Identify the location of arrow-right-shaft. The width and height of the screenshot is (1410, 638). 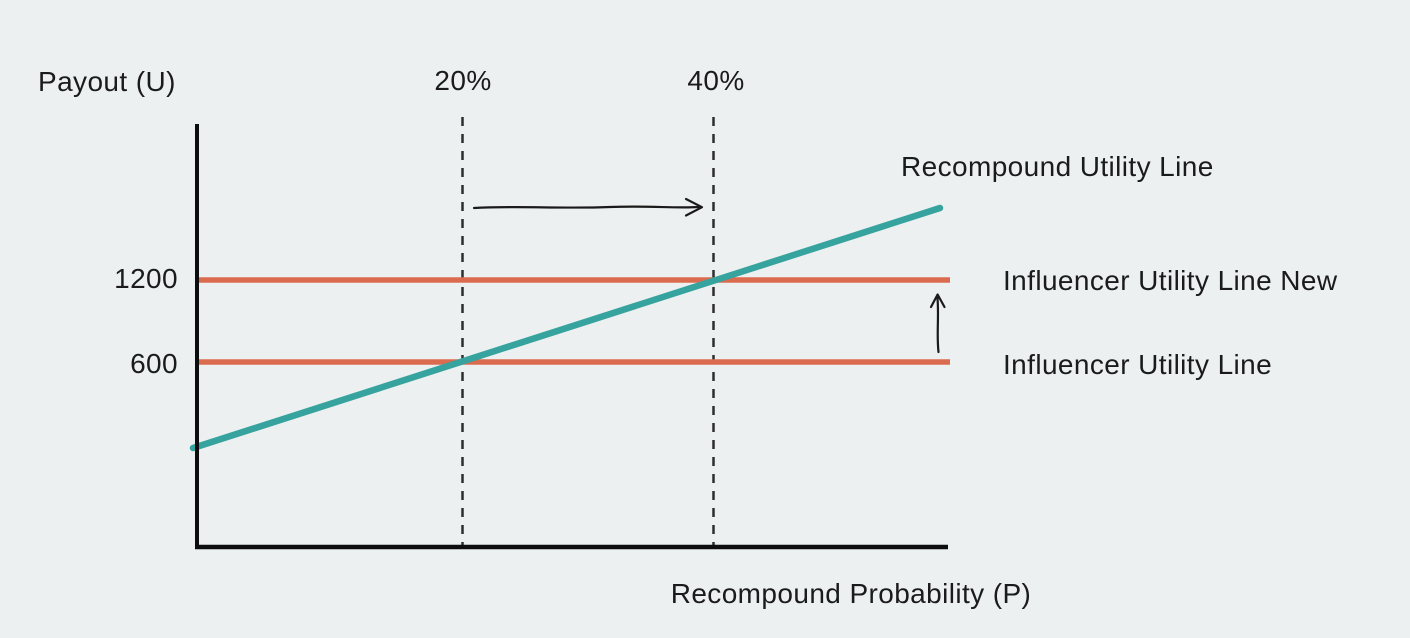
(586, 207).